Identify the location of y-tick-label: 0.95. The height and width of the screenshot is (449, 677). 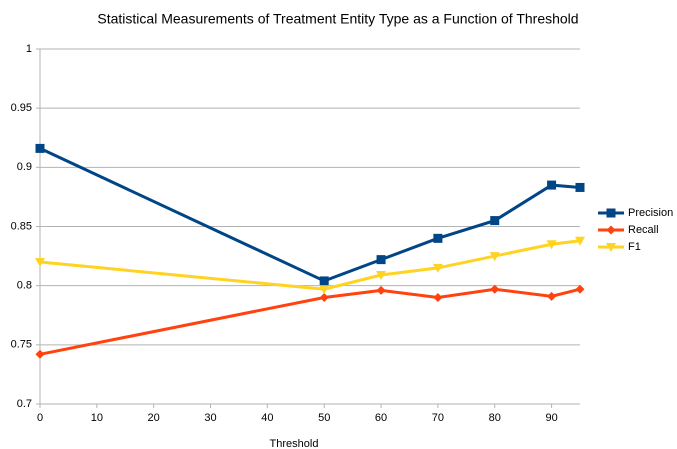
(21, 108).